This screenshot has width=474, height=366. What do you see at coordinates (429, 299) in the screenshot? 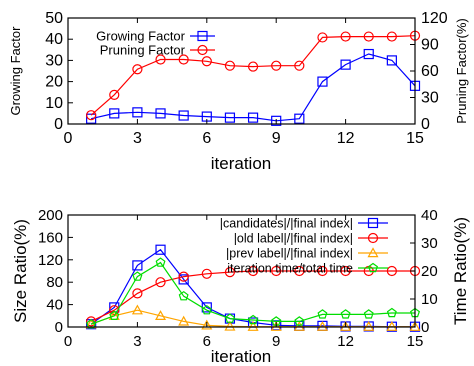
I see `y-right-tick-label: 10` at bounding box center [429, 299].